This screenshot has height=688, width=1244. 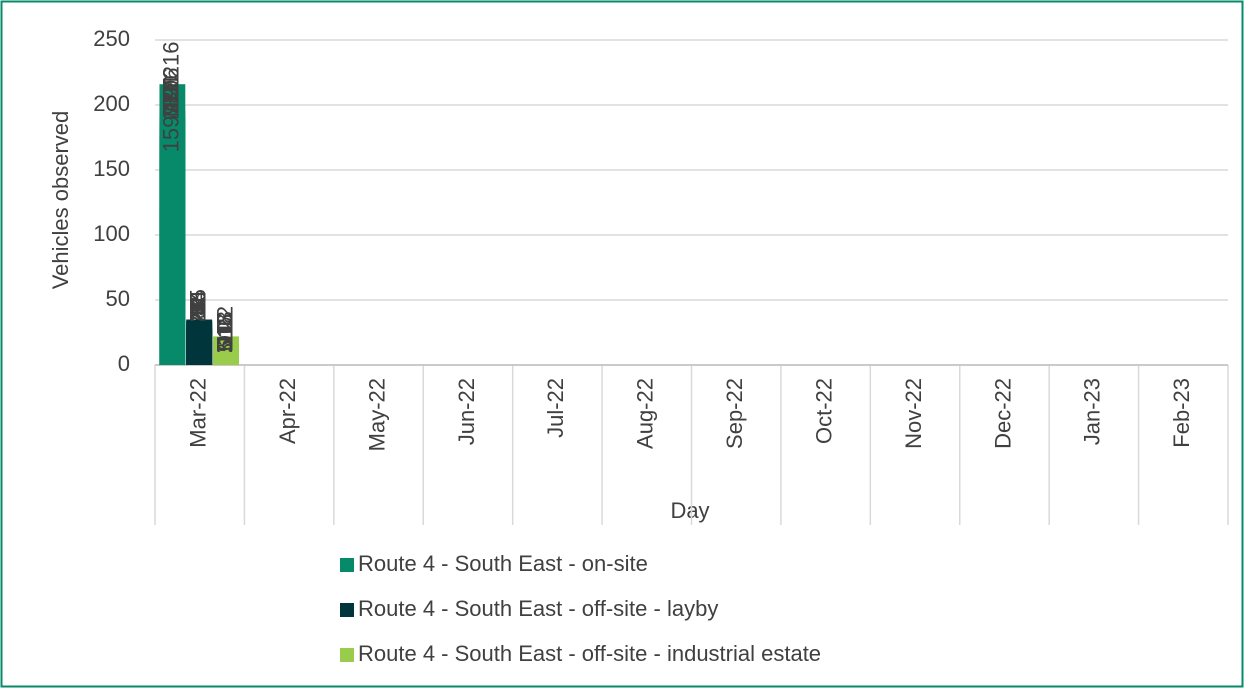 What do you see at coordinates (555, 408) in the screenshot?
I see `x-tick-label: Jul-22` at bounding box center [555, 408].